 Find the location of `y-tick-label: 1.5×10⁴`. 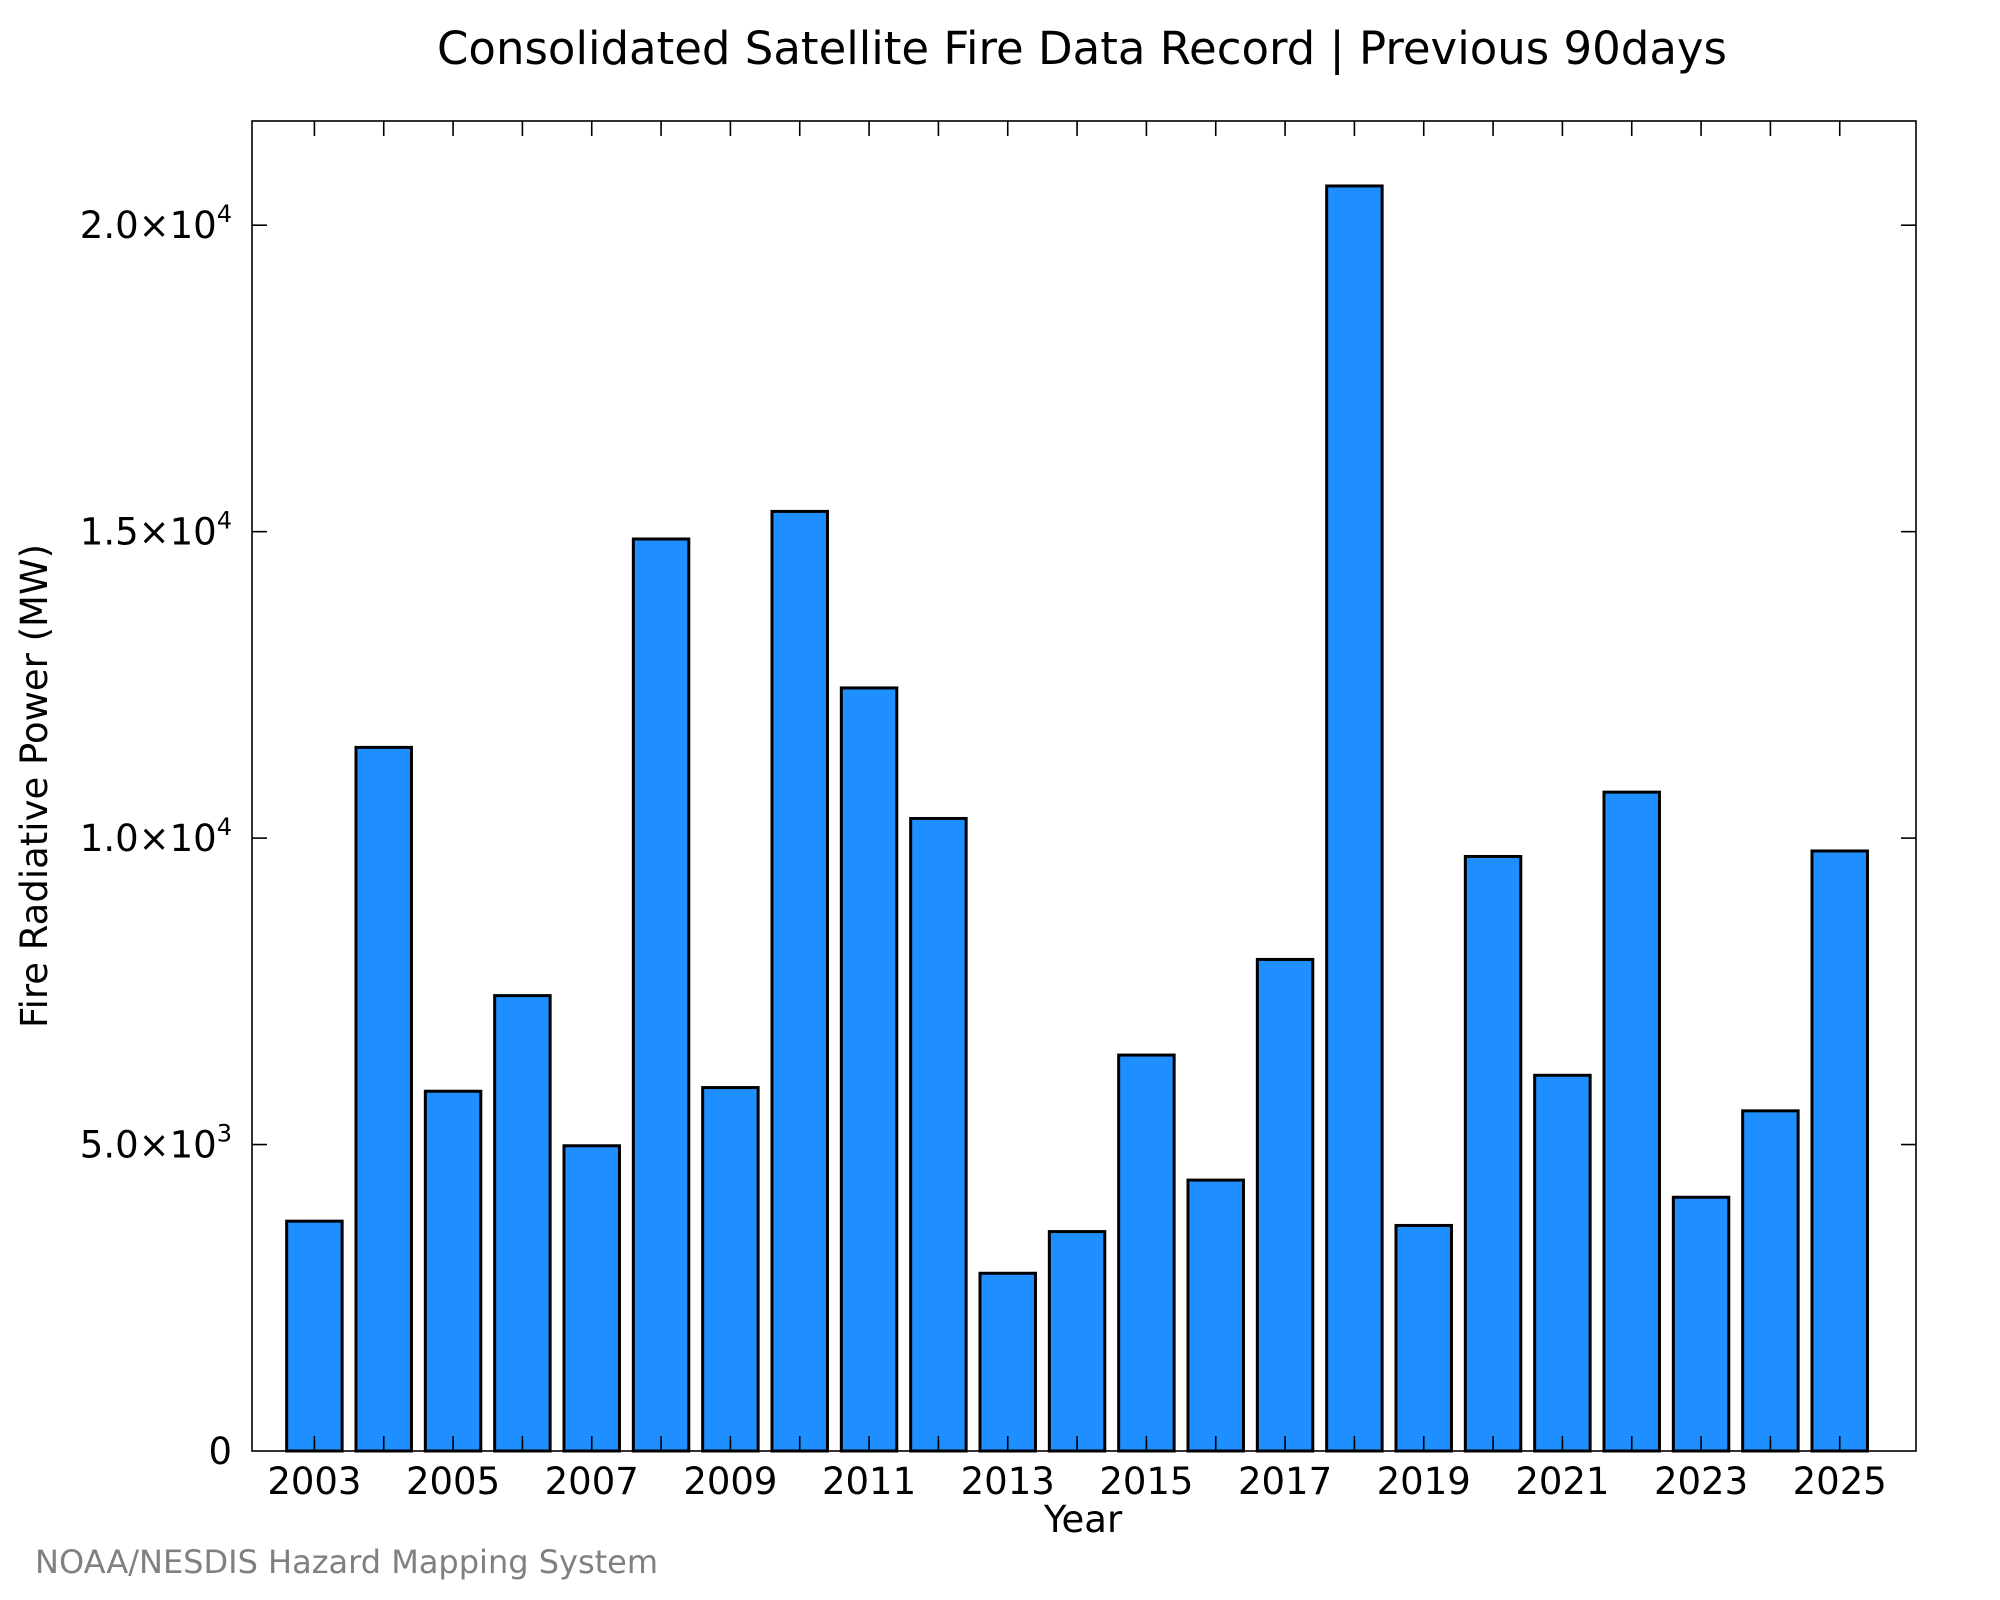

y-tick-label: 1.5×10⁴ is located at coordinates (156, 530).